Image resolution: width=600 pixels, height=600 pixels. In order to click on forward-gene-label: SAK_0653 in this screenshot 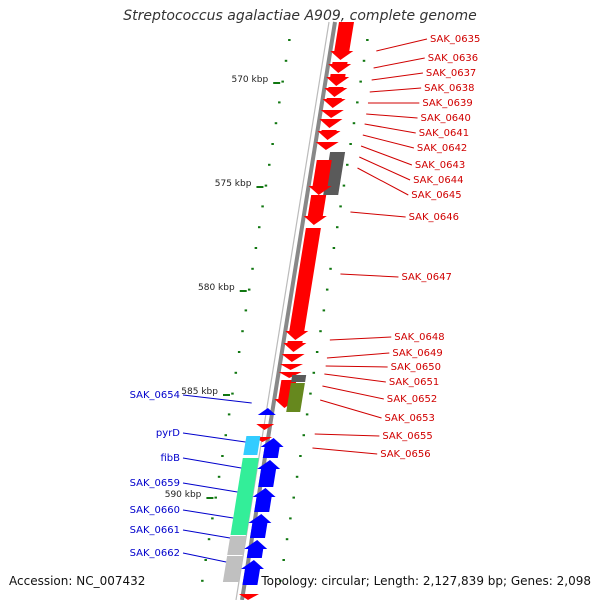, I will do `click(410, 418)`.